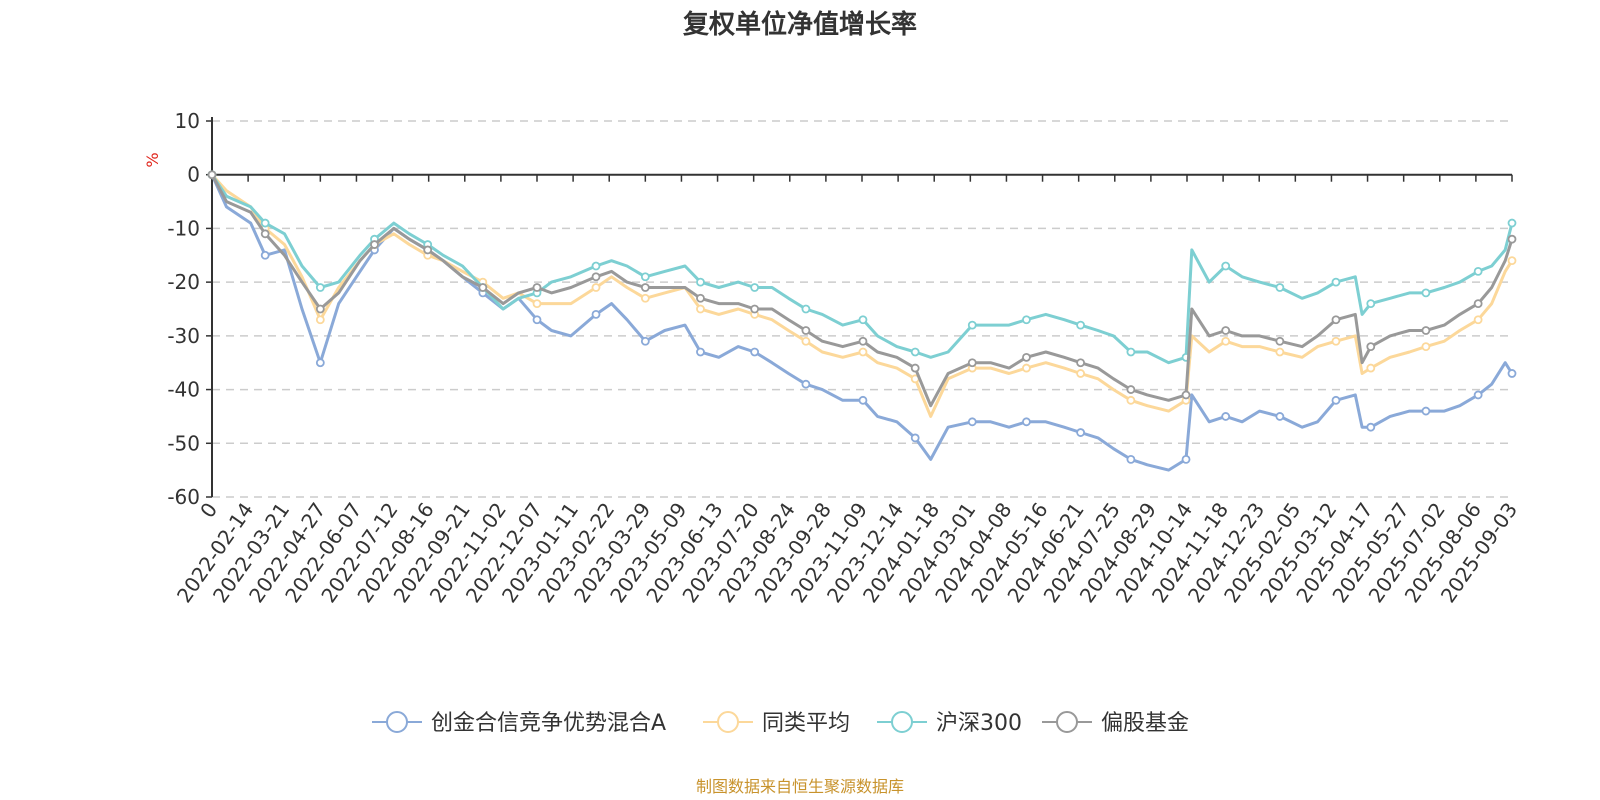 The image size is (1600, 800). I want to click on legend: 创金合信竞争优势混合A 同类平均 沪深300 偏股基金, so click(780, 723).